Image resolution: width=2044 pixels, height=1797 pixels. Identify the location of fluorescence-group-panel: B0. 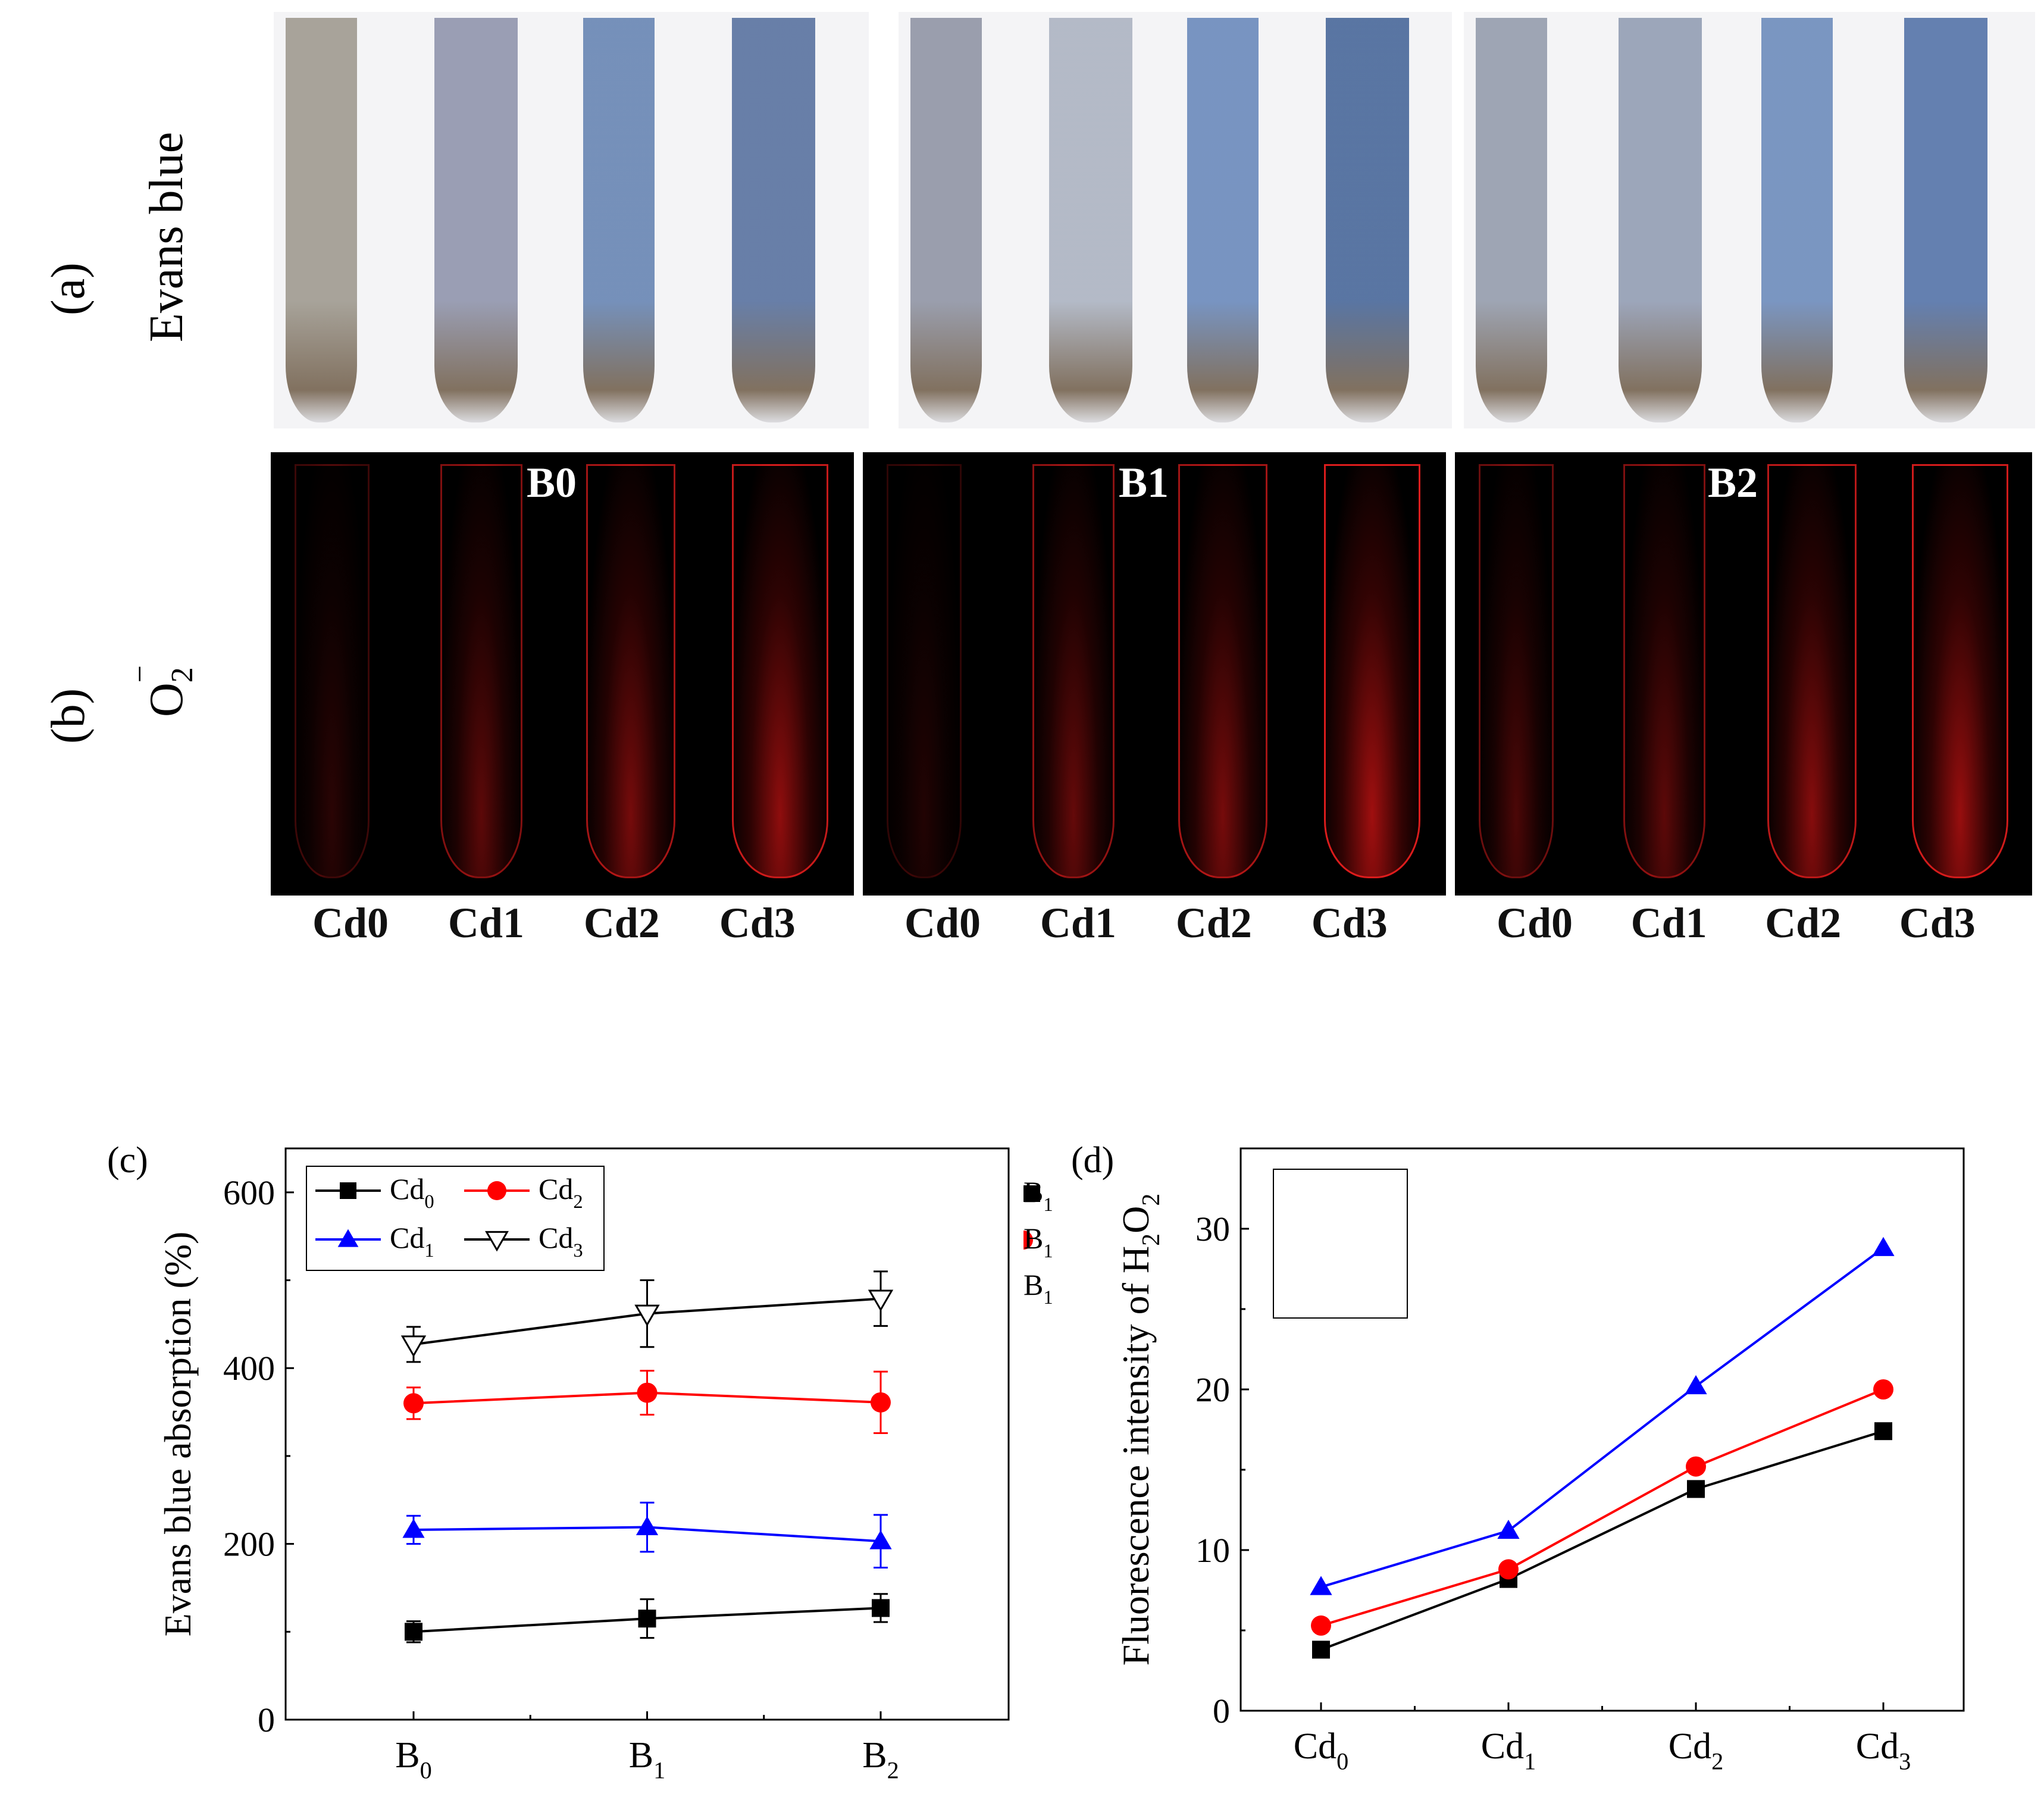
(562, 674).